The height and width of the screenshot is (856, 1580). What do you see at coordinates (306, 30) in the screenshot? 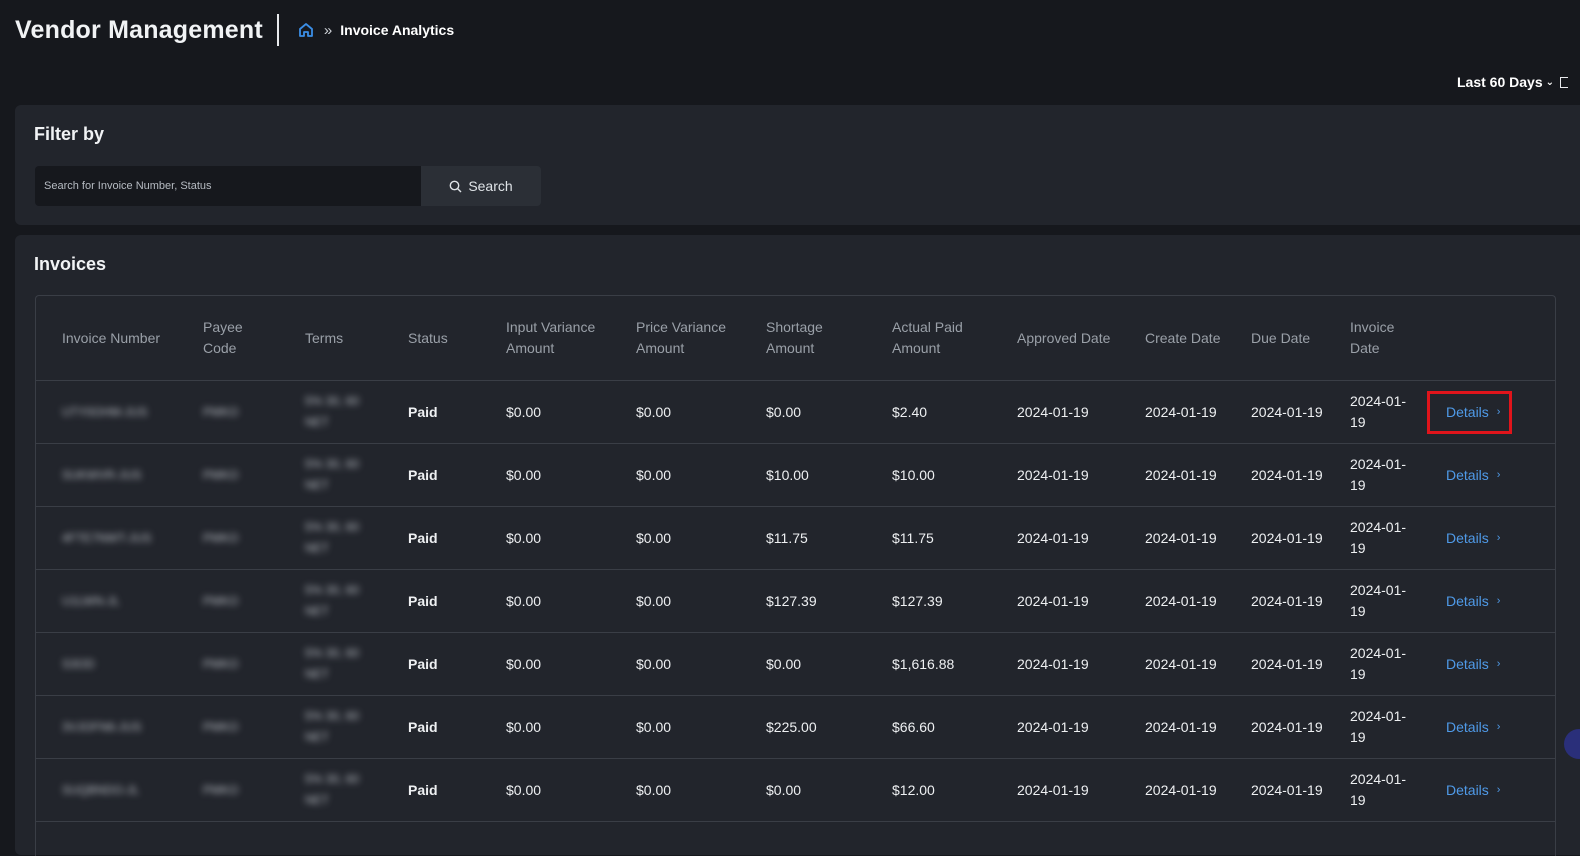
I see `home-icon` at bounding box center [306, 30].